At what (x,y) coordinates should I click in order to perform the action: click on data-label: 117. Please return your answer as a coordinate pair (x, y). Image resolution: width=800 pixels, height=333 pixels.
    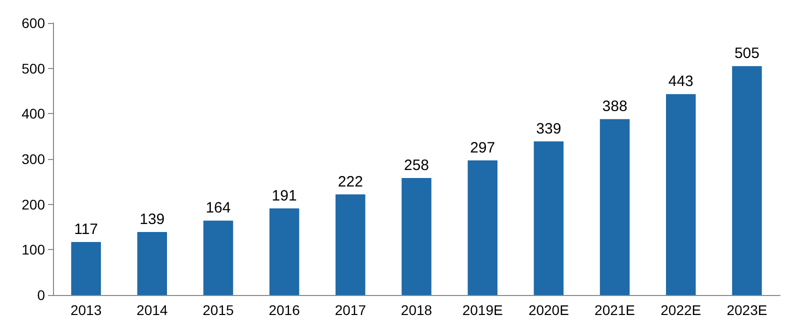
    Looking at the image, I should click on (86, 229).